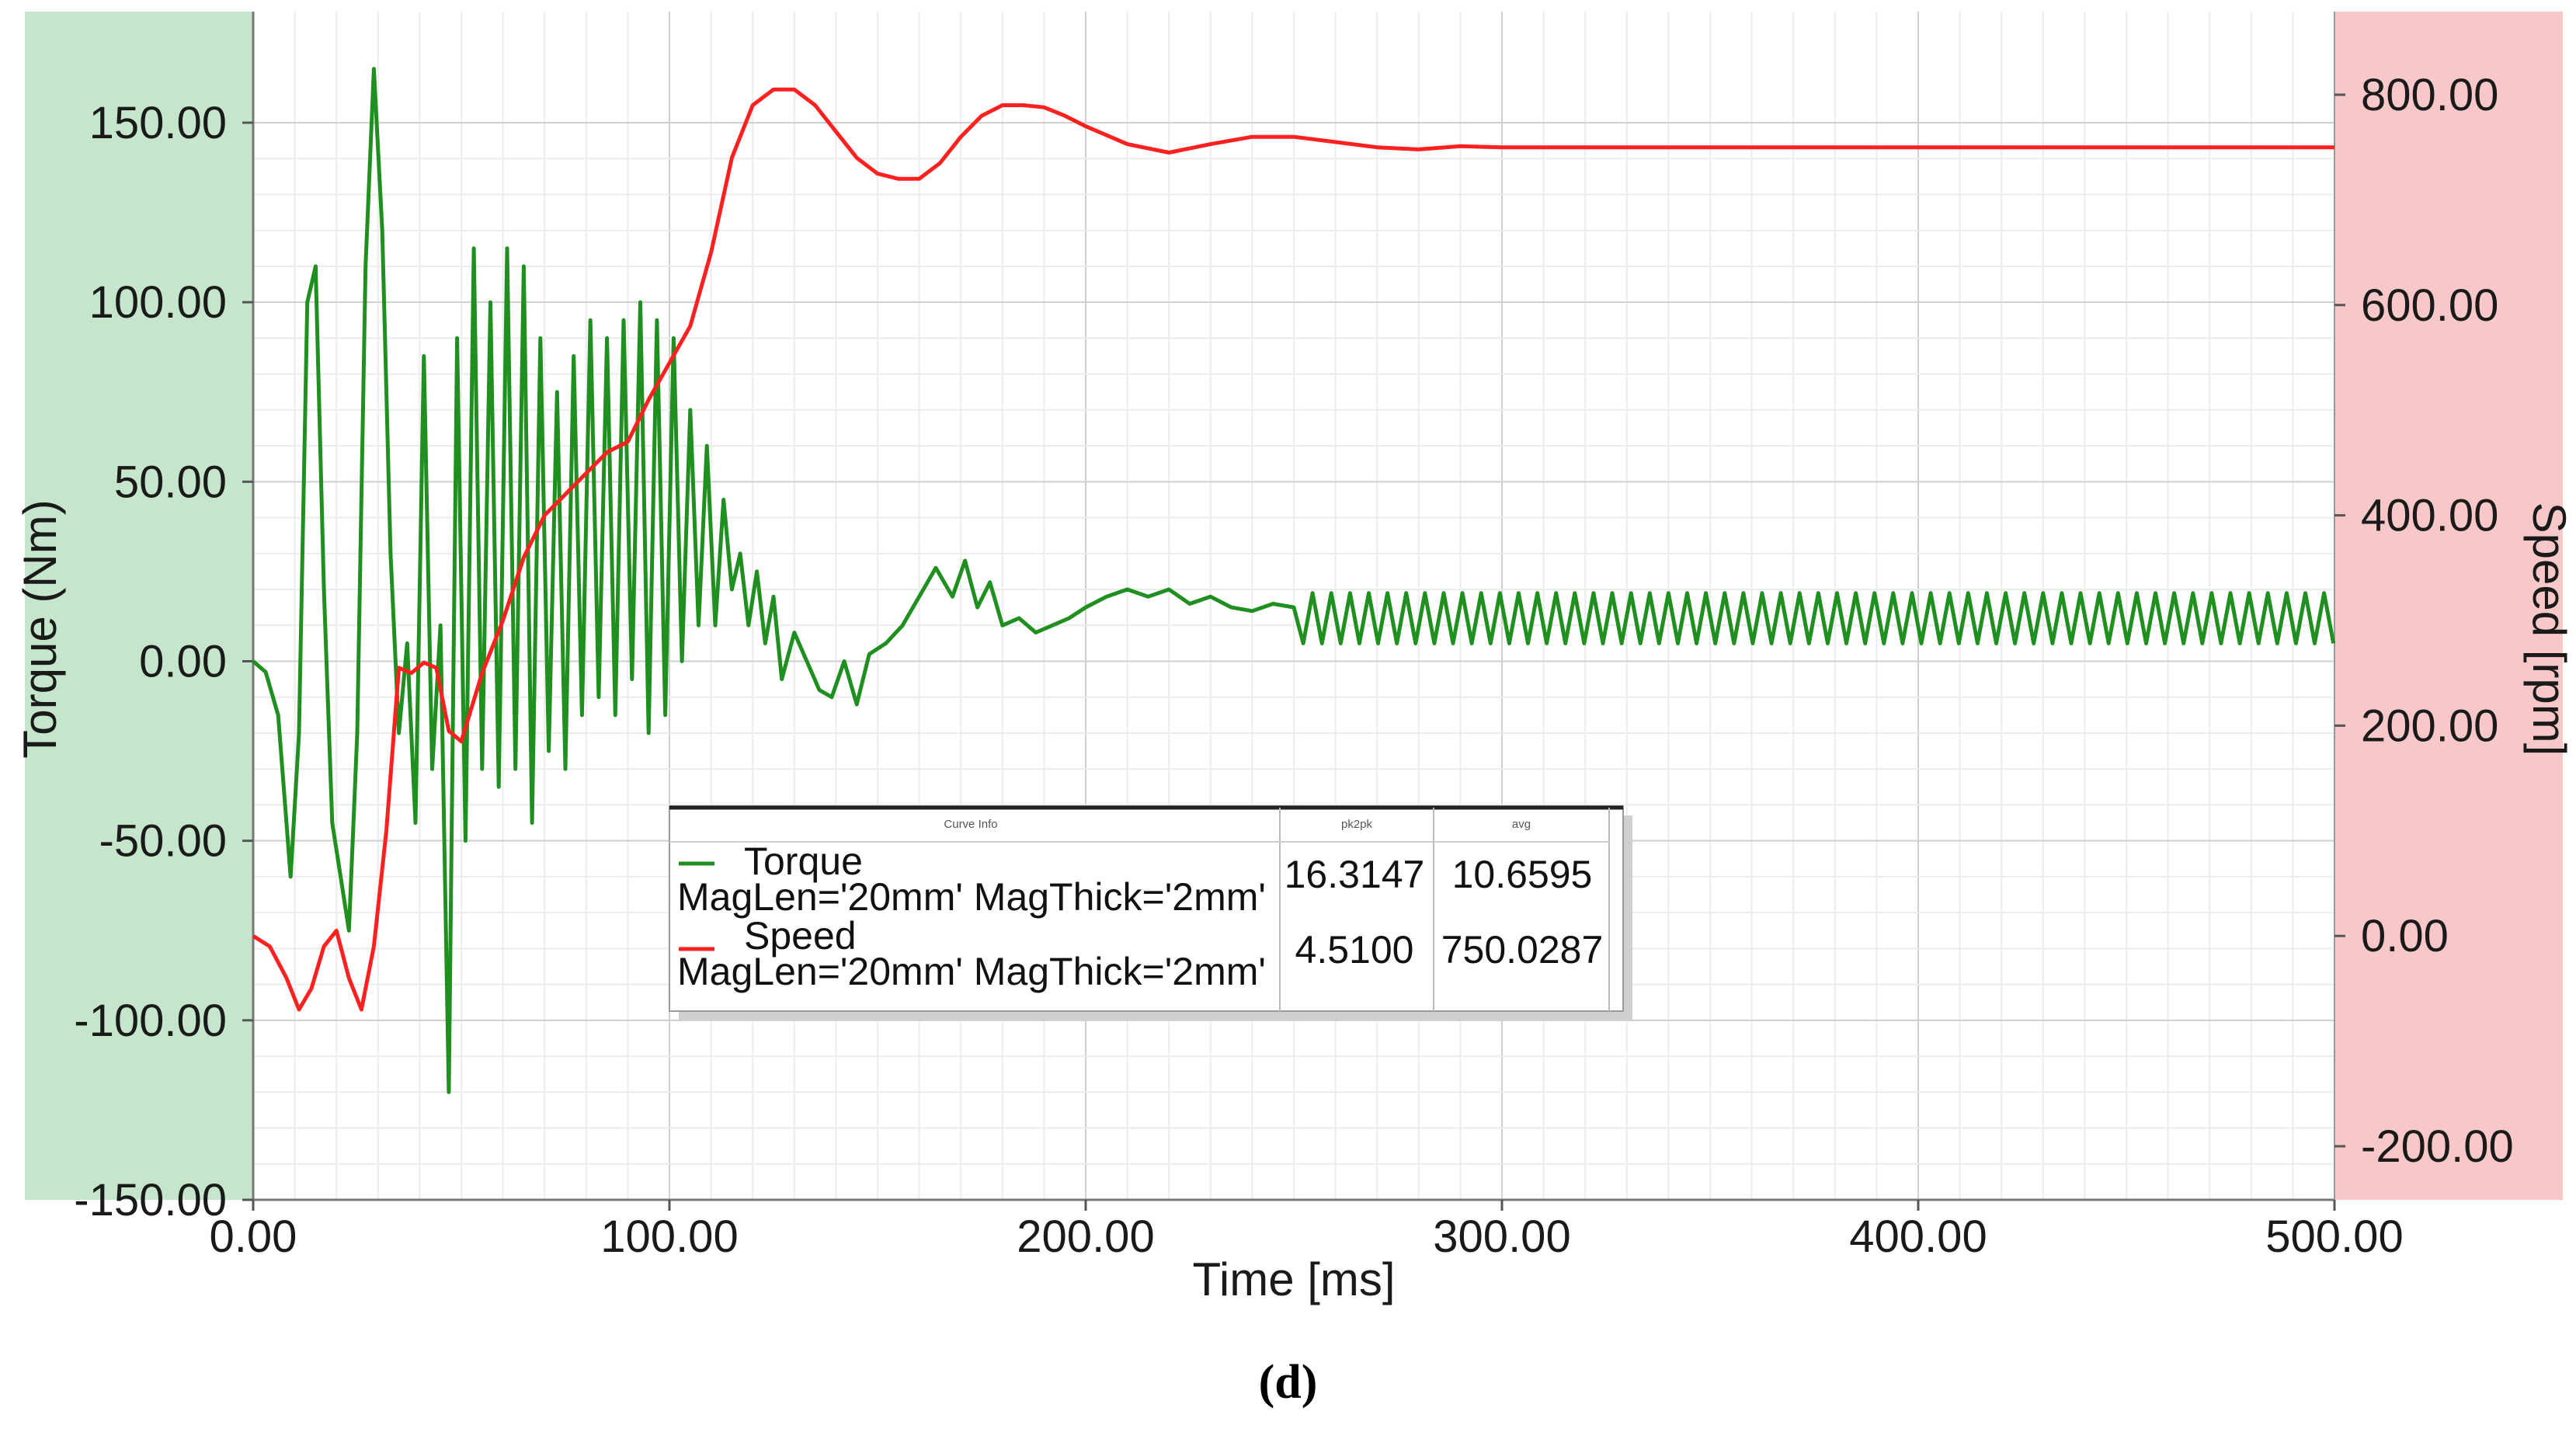 The height and width of the screenshot is (1446, 2576). I want to click on y-left-tick-label: -100.00, so click(150, 1021).